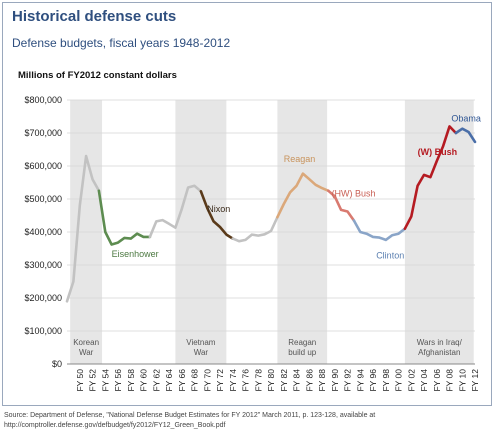 The image size is (498, 436). Describe the element at coordinates (220, 380) in the screenshot. I see `x-tick-label: FY 72` at that location.